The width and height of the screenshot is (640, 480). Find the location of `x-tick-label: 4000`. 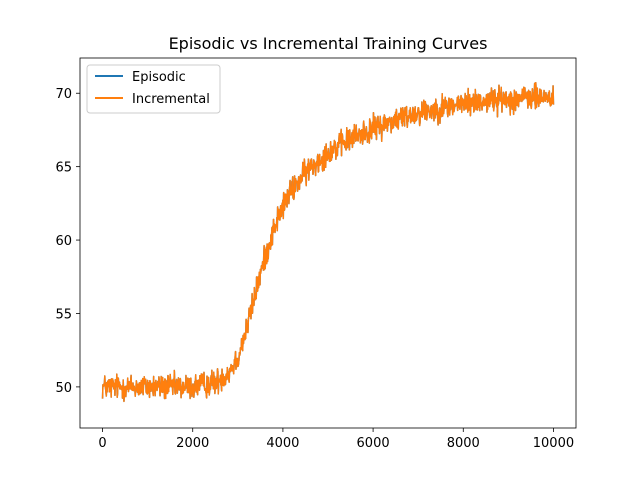

x-tick-label: 4000 is located at coordinates (282, 443).